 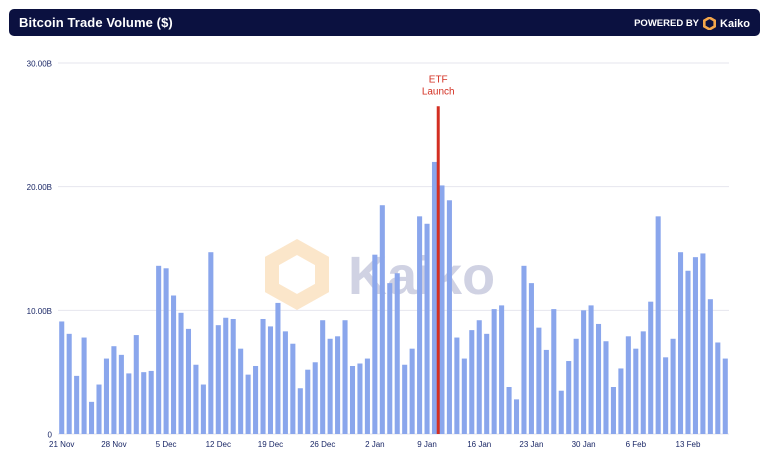 What do you see at coordinates (166, 444) in the screenshot?
I see `x-tick-label: 5 Dec` at bounding box center [166, 444].